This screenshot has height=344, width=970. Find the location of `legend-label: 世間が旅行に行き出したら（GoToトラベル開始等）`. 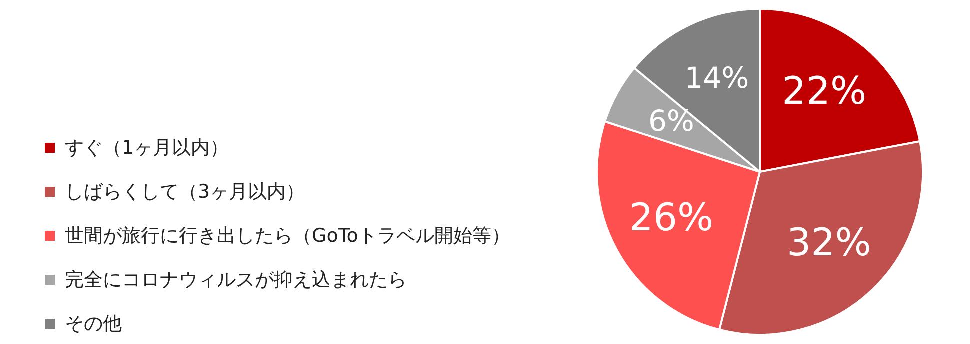

legend-label: 世間が旅行に行き出したら（GoToトラベル開始等） is located at coordinates (287, 236).